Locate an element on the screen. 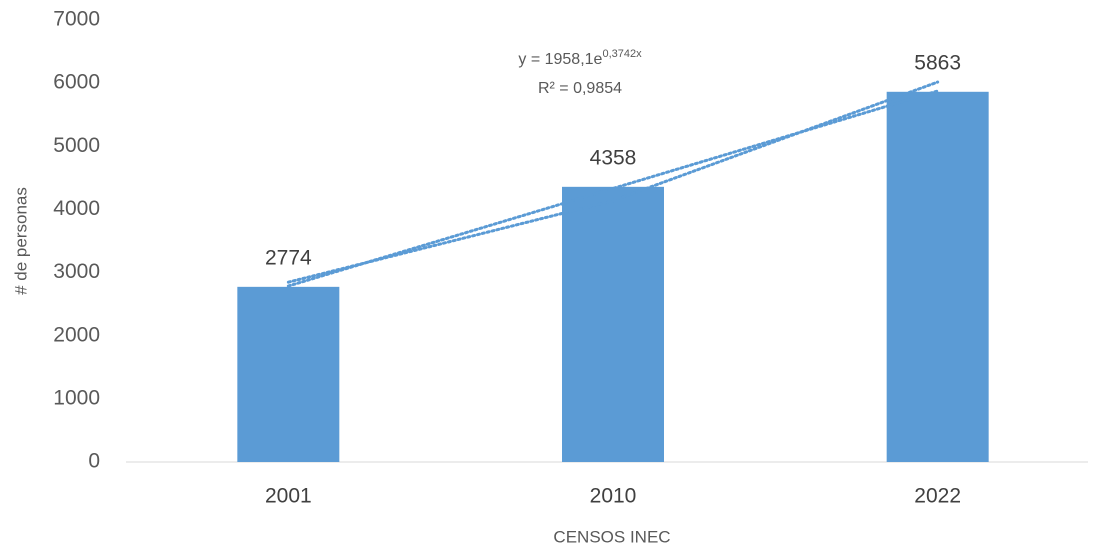  y-tick-label: 6000 is located at coordinates (76, 82).